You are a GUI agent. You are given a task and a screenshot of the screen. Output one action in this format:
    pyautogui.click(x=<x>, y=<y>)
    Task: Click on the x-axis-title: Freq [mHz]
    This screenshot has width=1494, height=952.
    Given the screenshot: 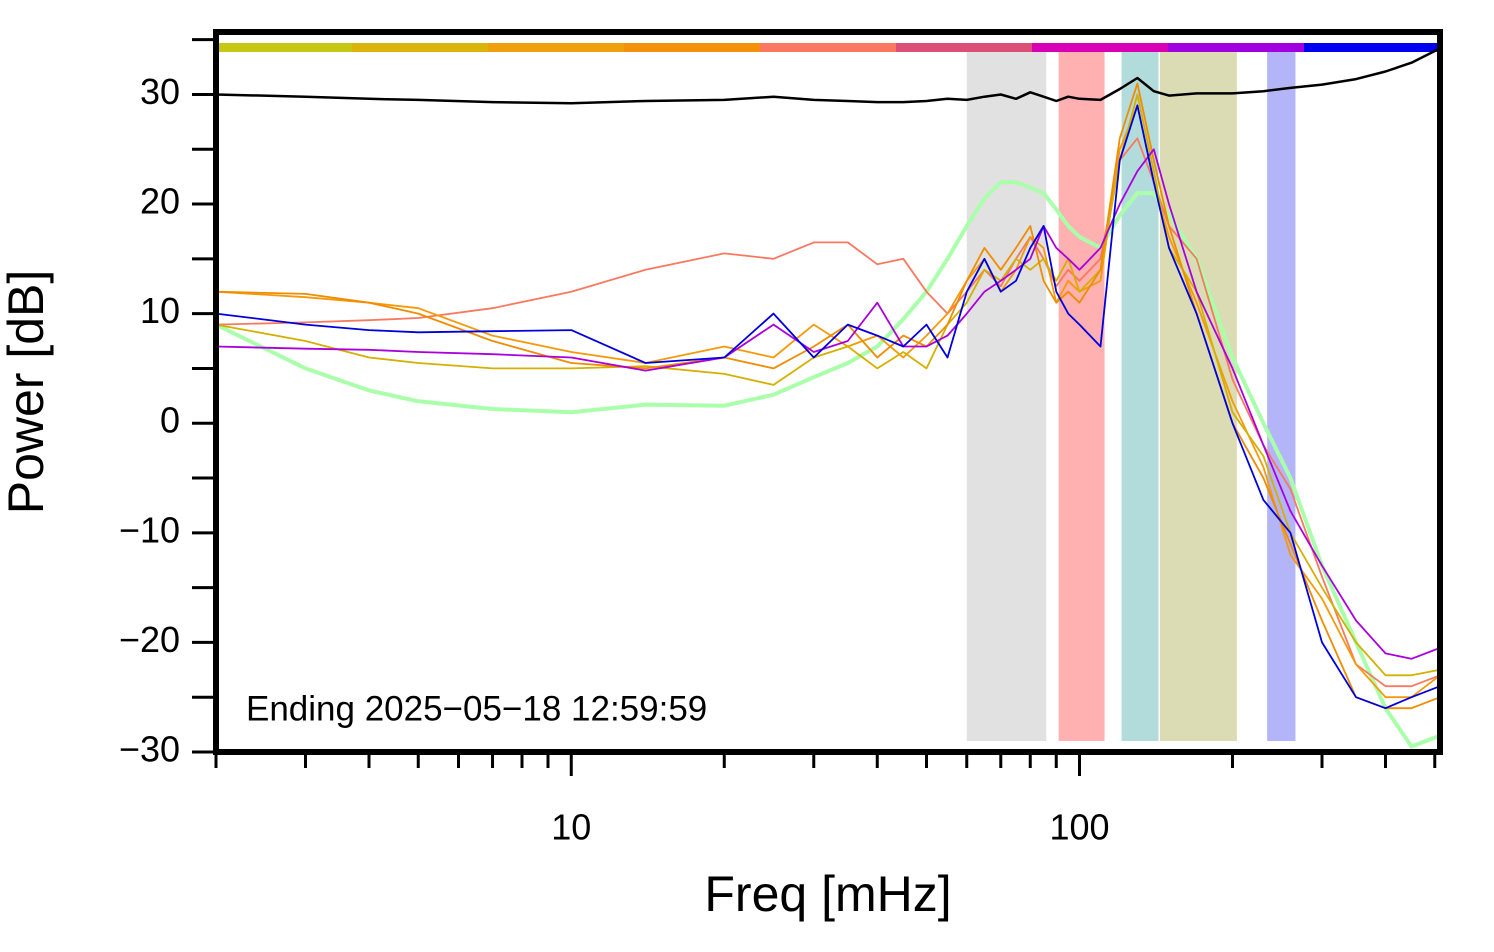 What is the action you would take?
    pyautogui.click(x=827, y=894)
    